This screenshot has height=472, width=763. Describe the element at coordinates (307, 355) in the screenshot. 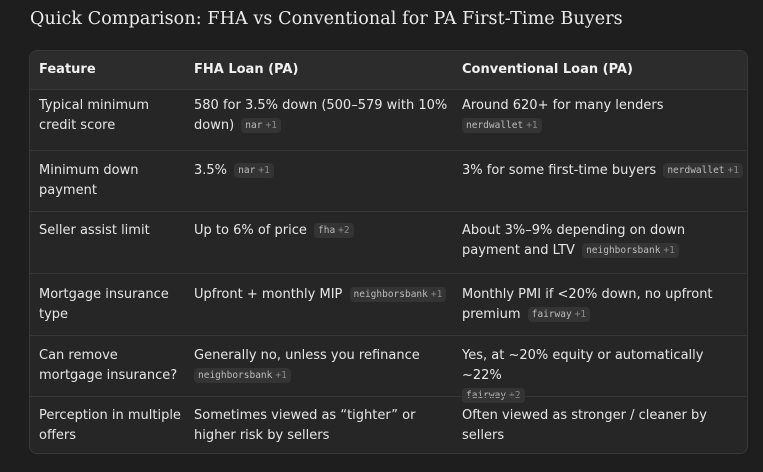

I see `fha-value: Generally no, unless you refinance` at that location.